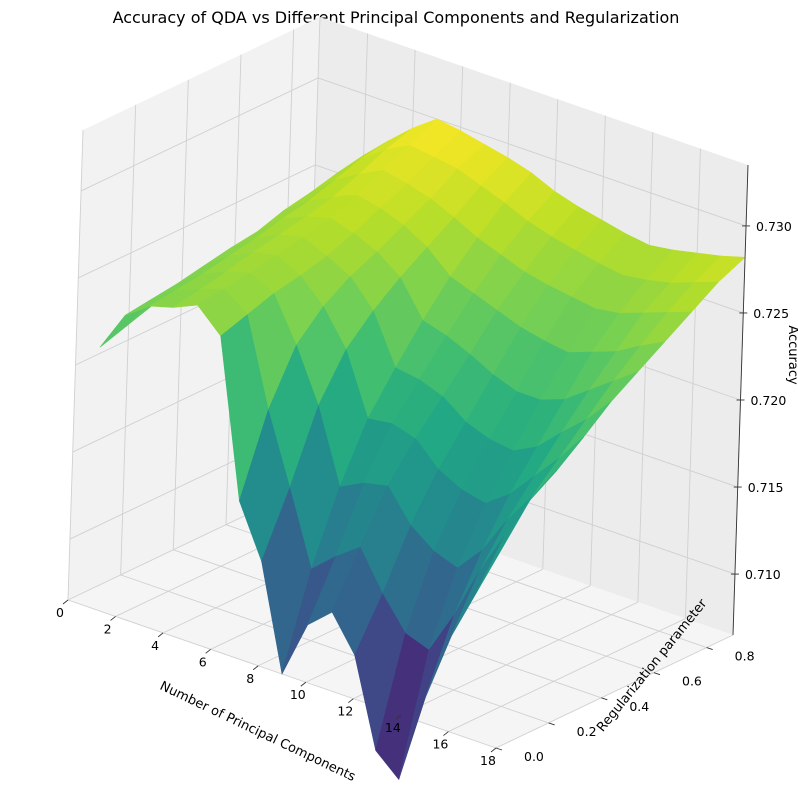 The width and height of the screenshot is (798, 812). What do you see at coordinates (587, 731) in the screenshot?
I see `y-tick-label: 0.2` at bounding box center [587, 731].